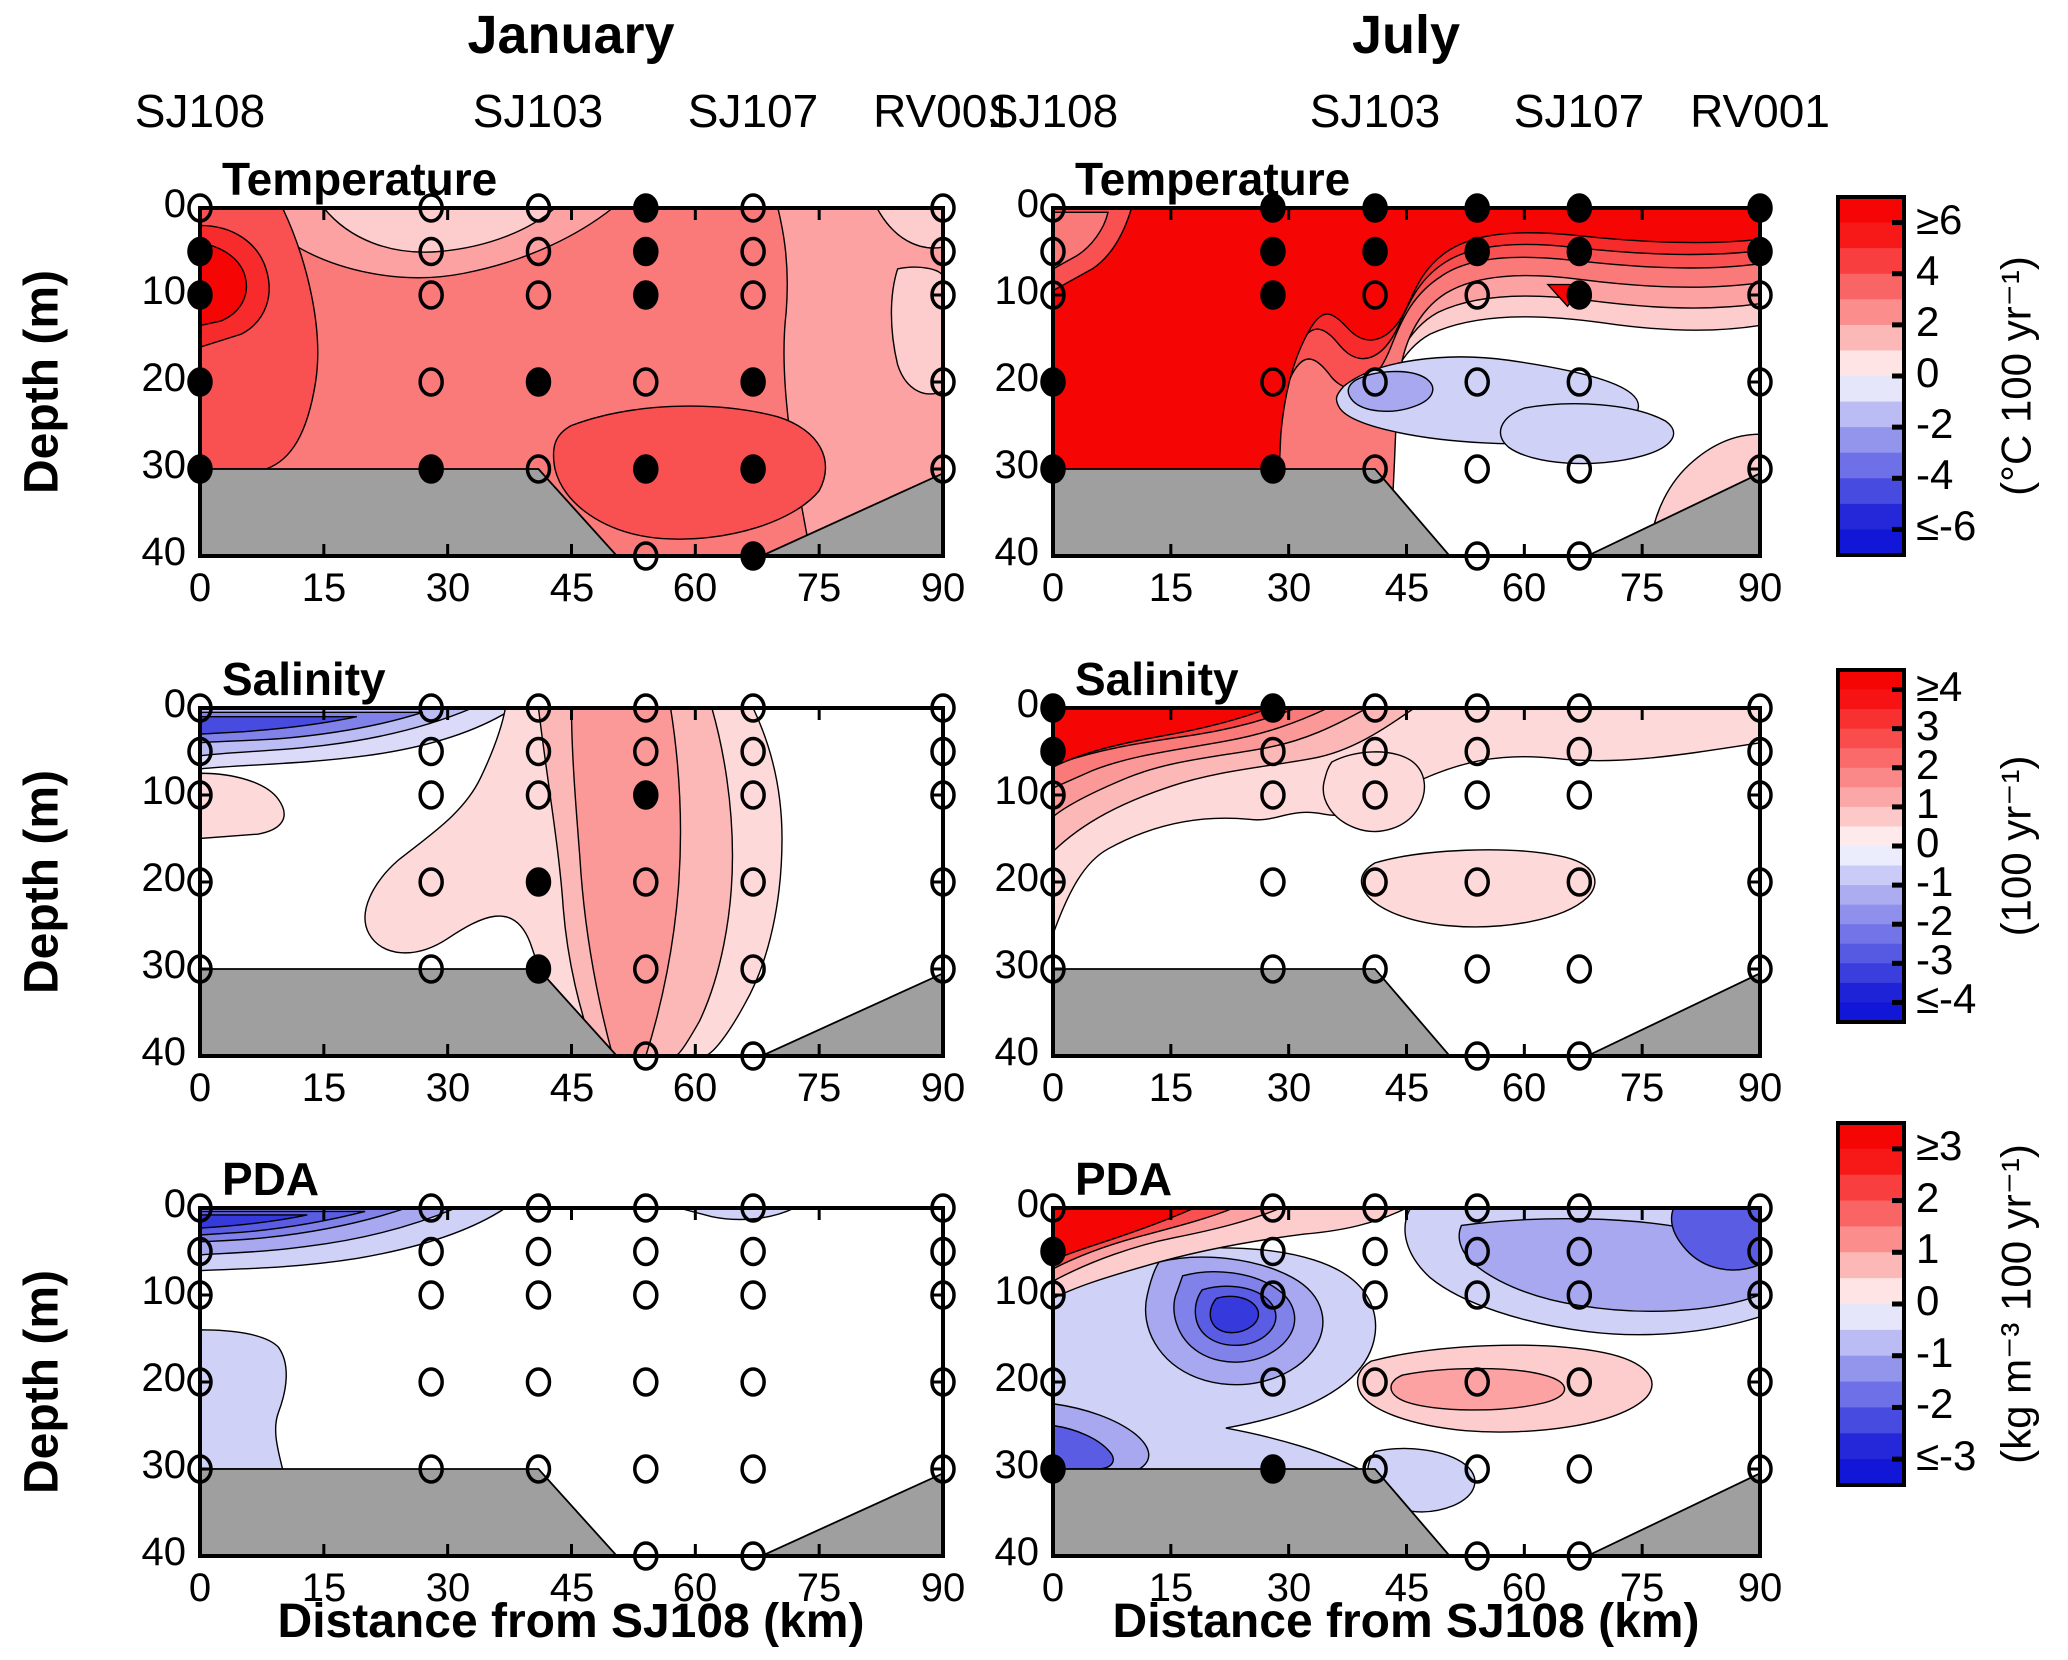  What do you see at coordinates (1406, 1382) in the screenshot?
I see `panel-jul-pda` at bounding box center [1406, 1382].